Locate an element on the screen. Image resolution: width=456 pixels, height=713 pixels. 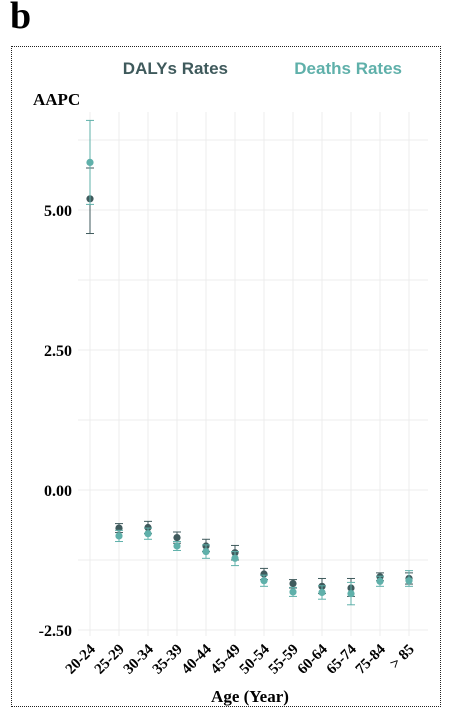
legend-entry-deaths: Deaths Rates is located at coordinates (348, 68).